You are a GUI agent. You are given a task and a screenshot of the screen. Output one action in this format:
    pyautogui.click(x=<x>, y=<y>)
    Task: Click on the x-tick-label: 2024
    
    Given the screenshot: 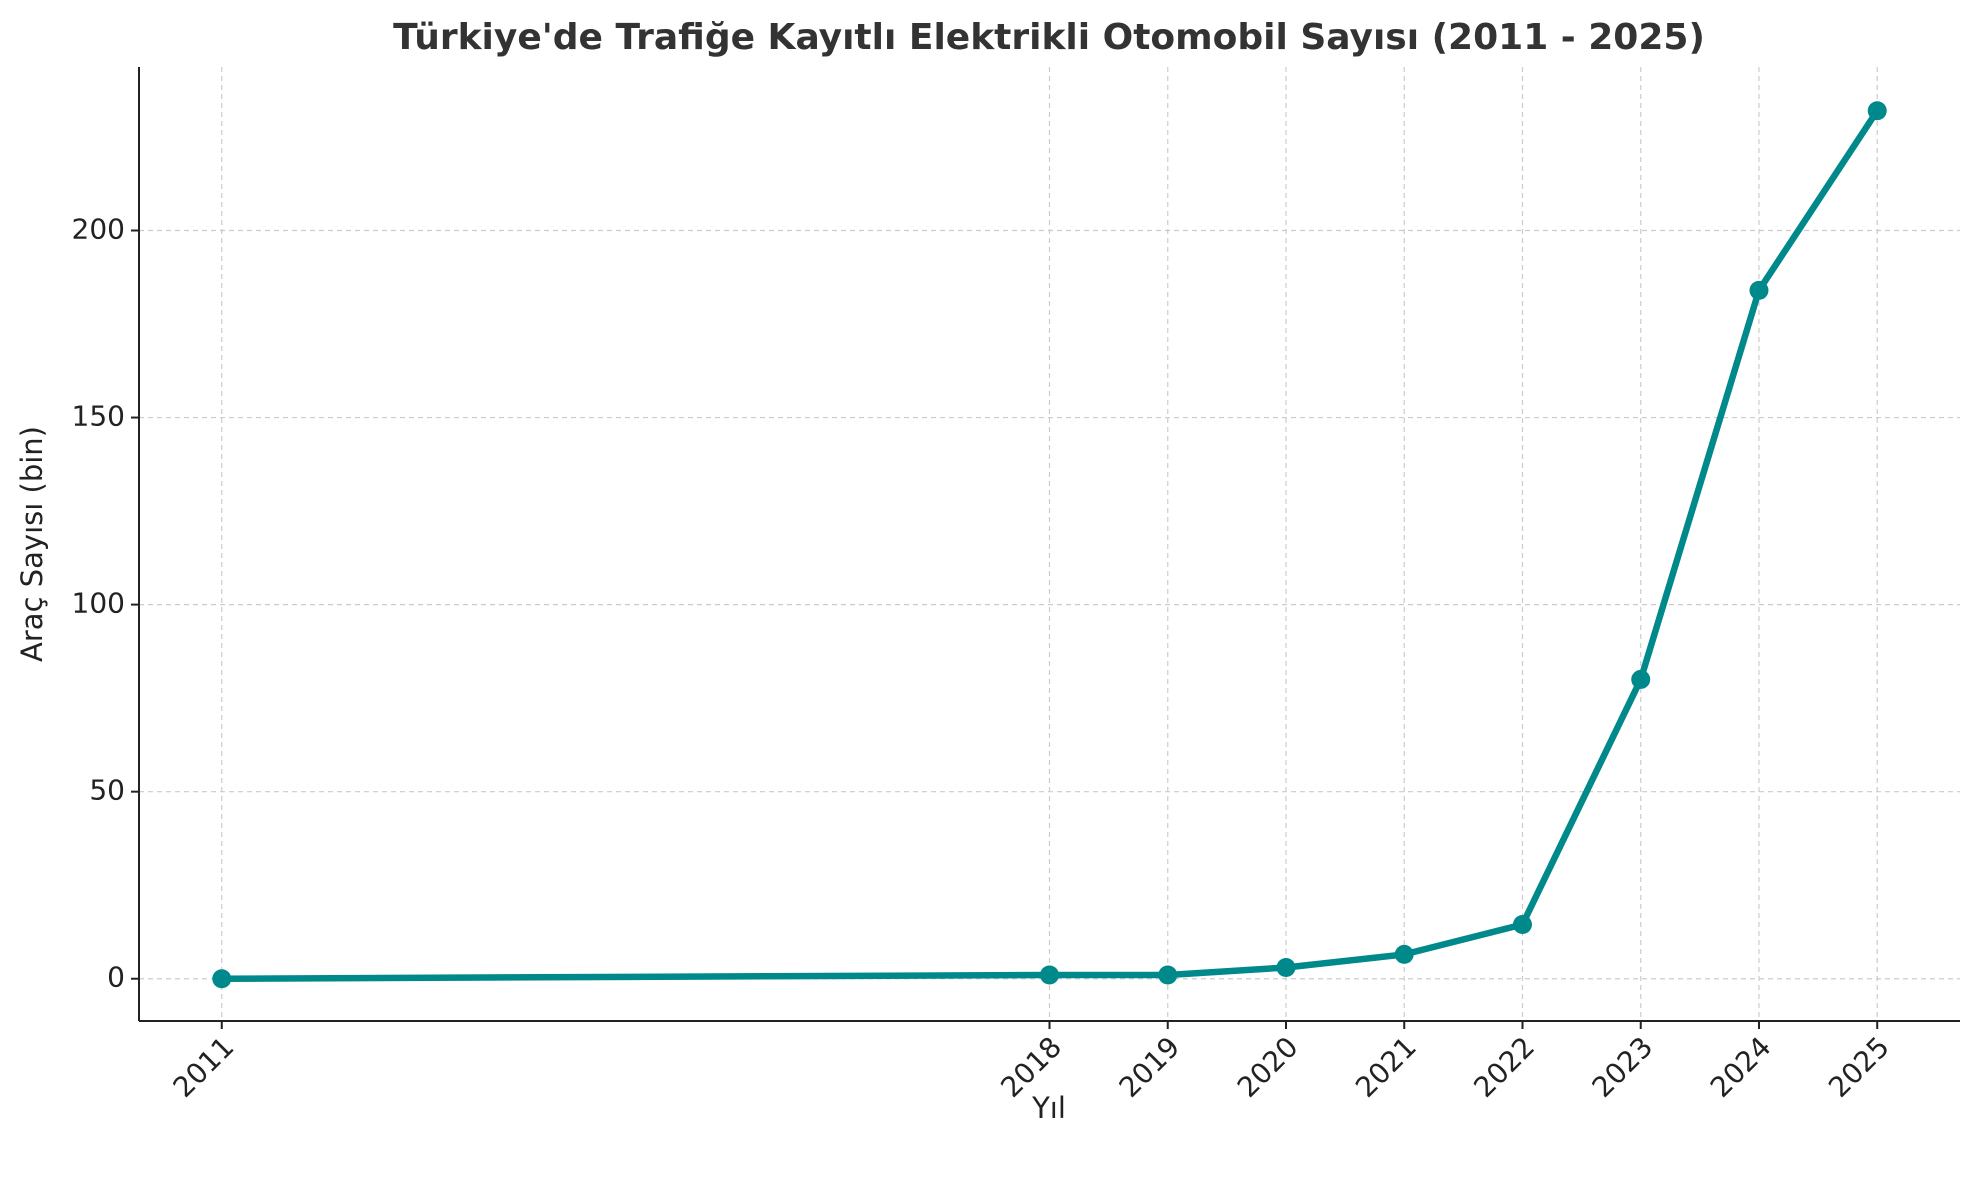 What is the action you would take?
    pyautogui.click(x=1741, y=1067)
    